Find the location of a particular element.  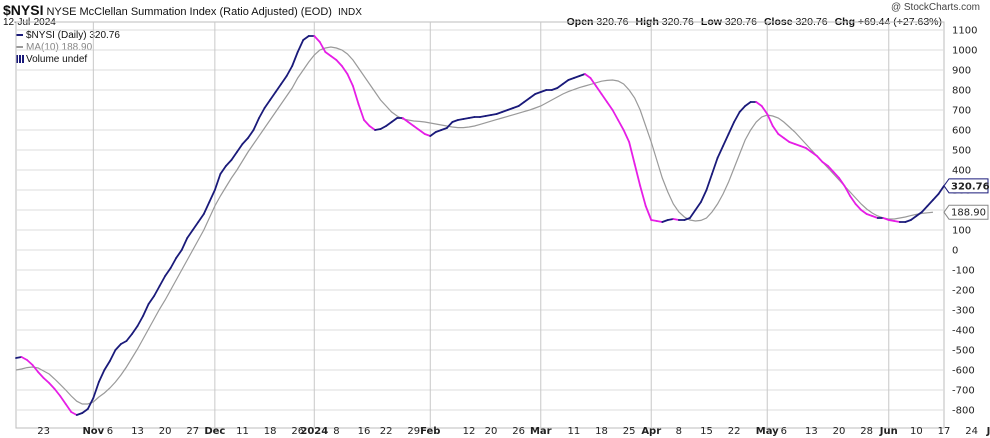

y-tick-label: 900 is located at coordinates (961, 71).